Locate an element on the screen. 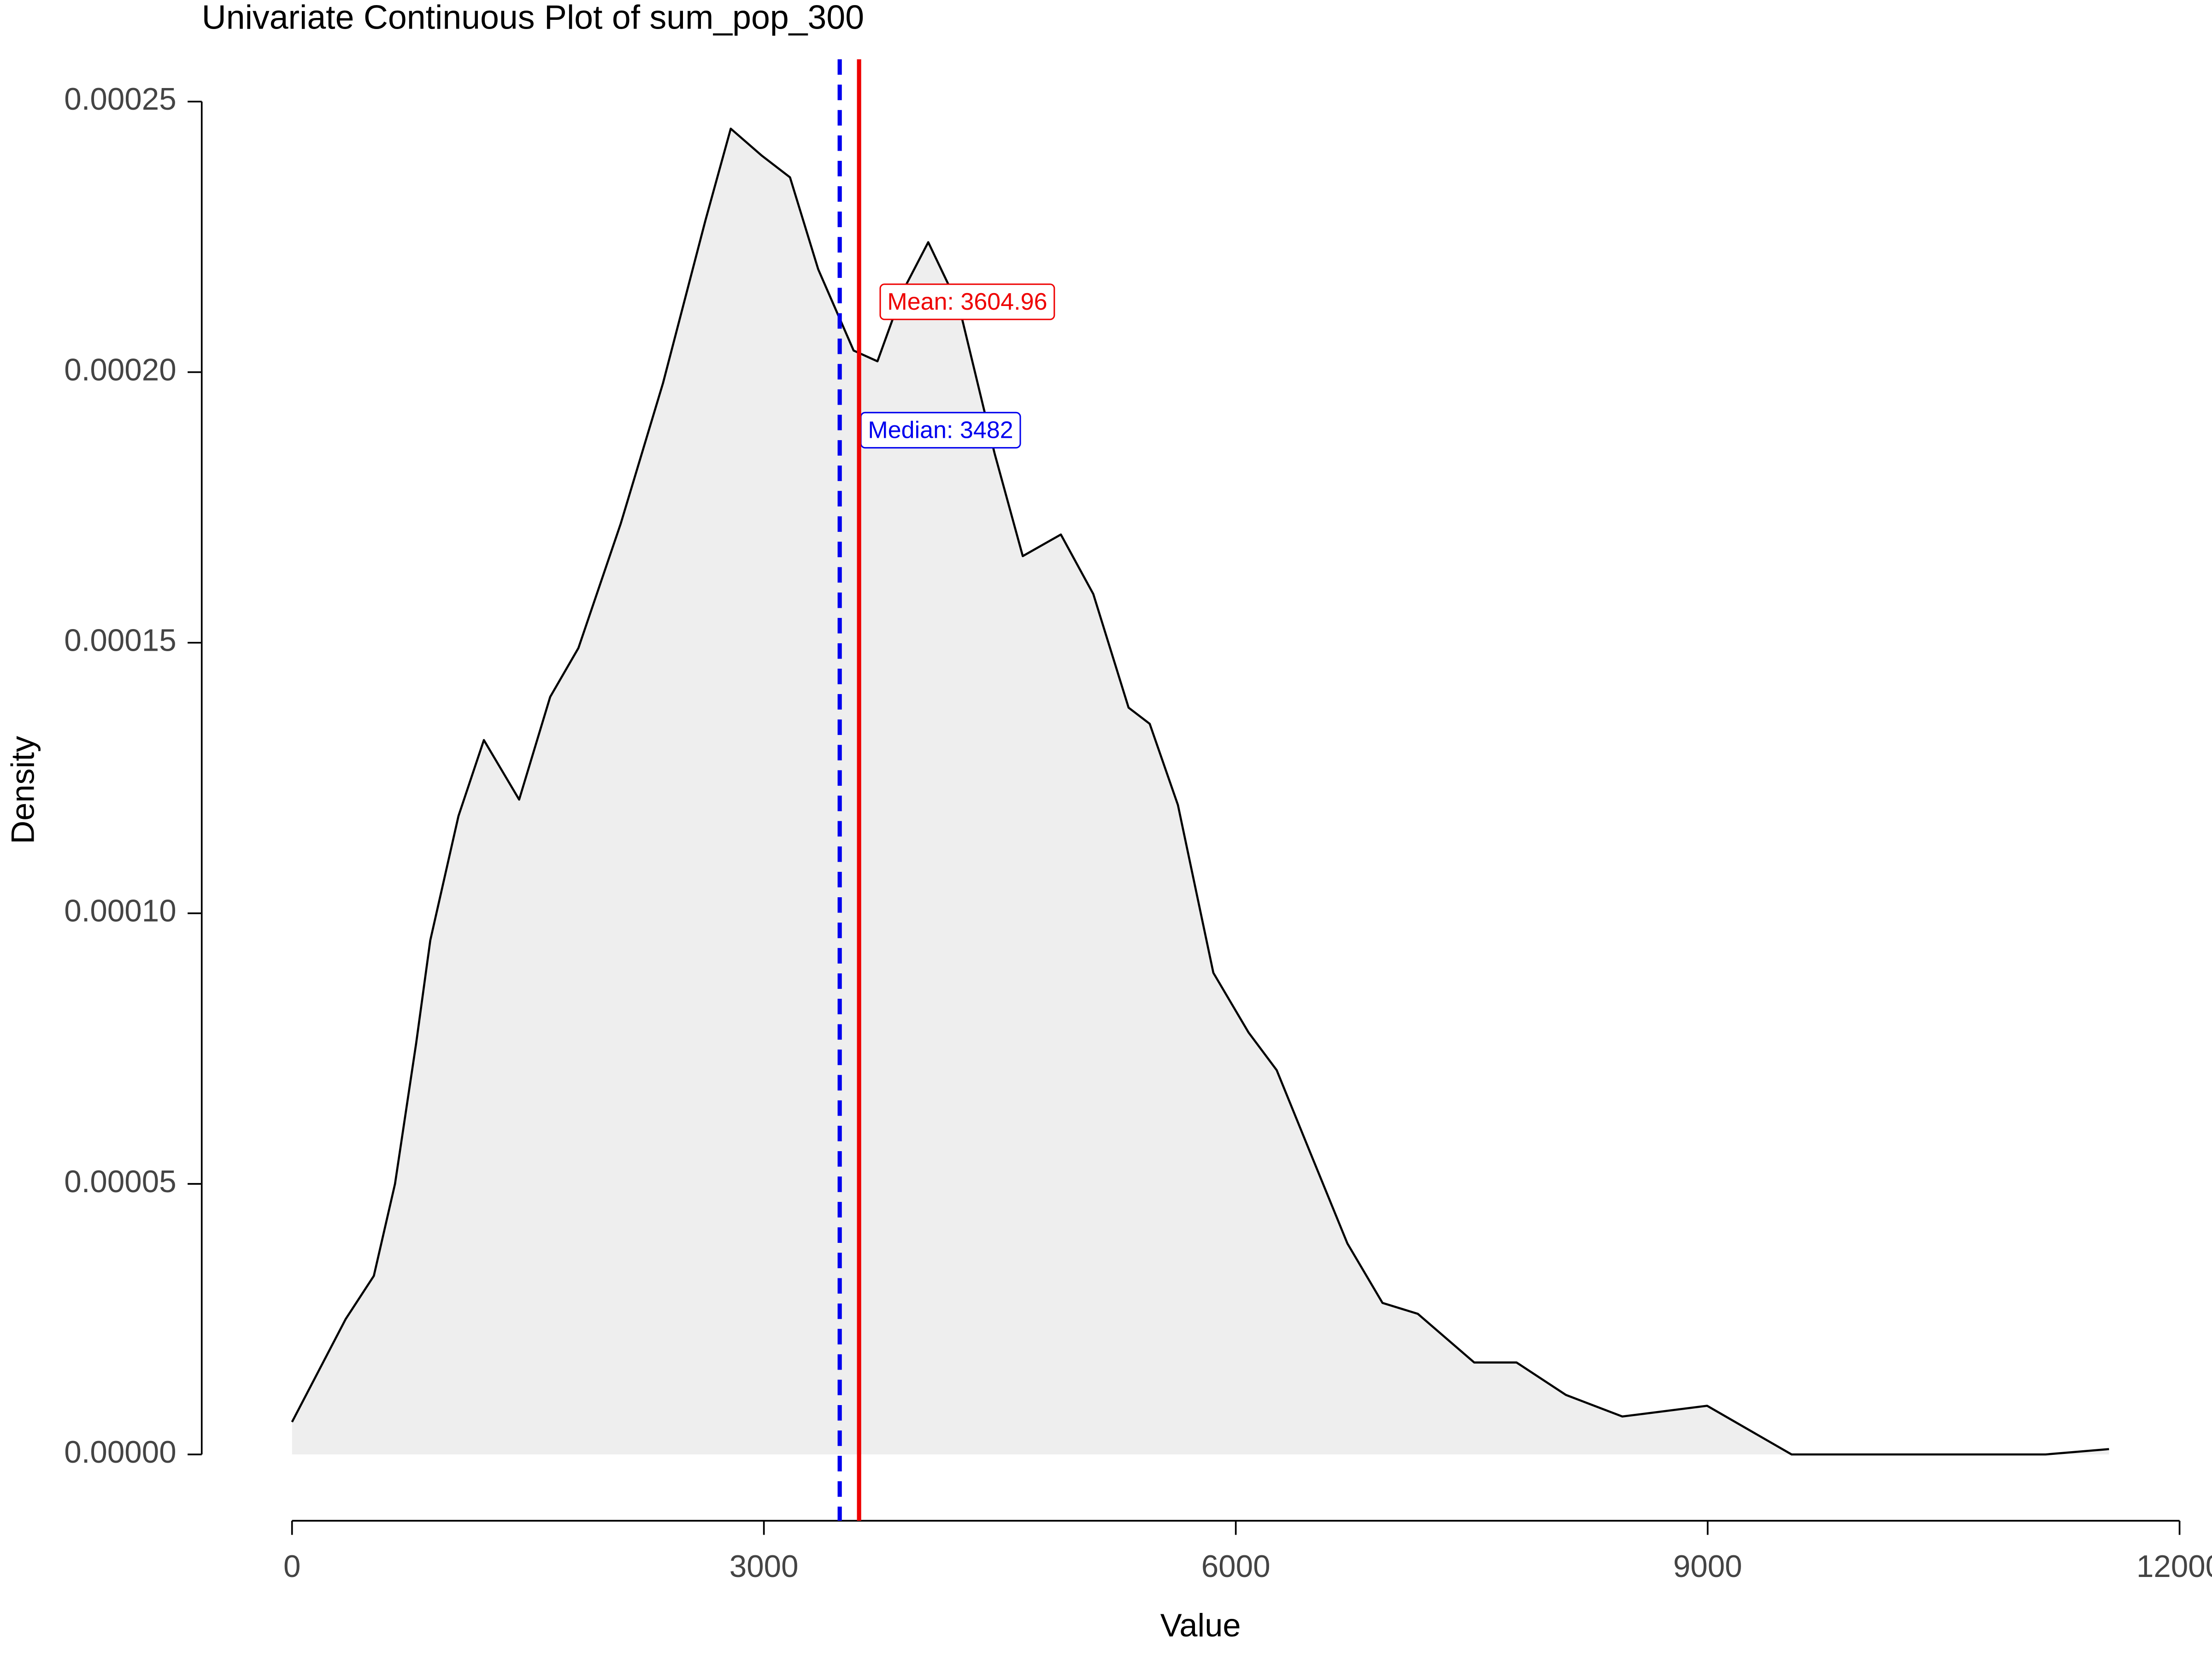  y-tick-label: 0.00020 is located at coordinates (120, 370).